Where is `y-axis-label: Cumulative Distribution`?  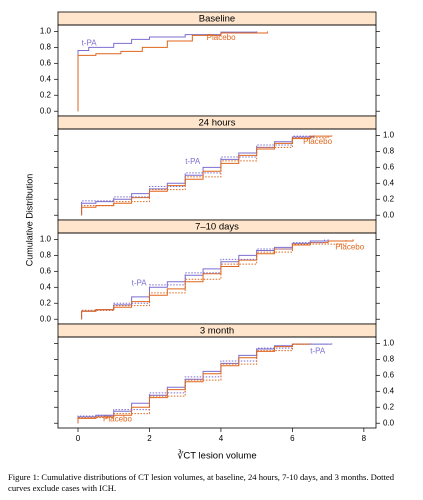
y-axis-label: Cumulative Distribution is located at coordinates (29, 220).